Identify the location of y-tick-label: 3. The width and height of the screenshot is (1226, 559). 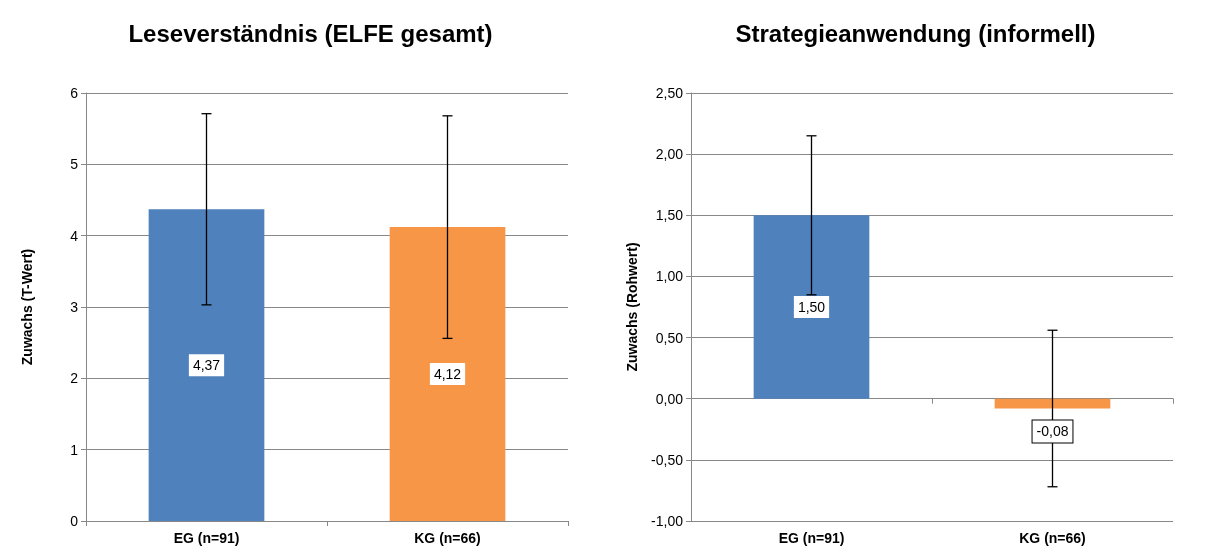
(74, 307).